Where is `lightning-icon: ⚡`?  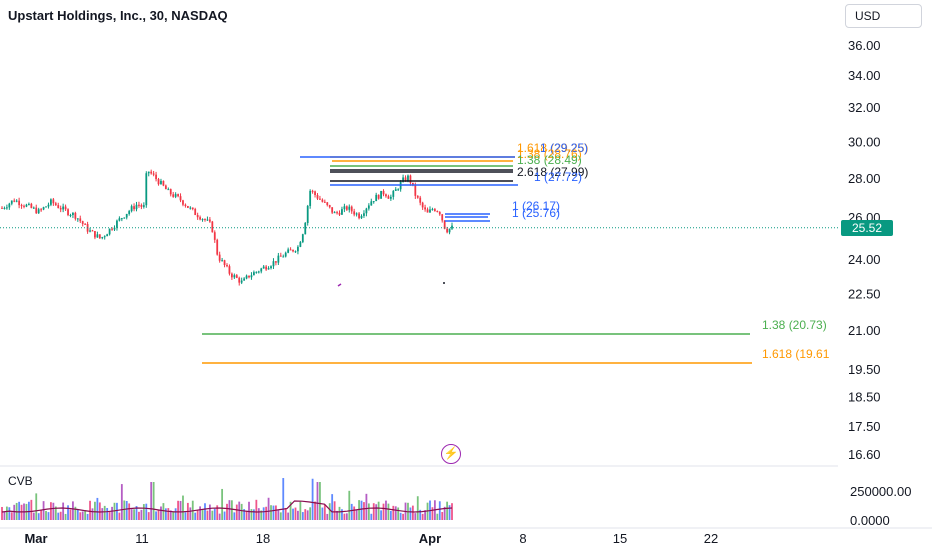
lightning-icon: ⚡ is located at coordinates (451, 454).